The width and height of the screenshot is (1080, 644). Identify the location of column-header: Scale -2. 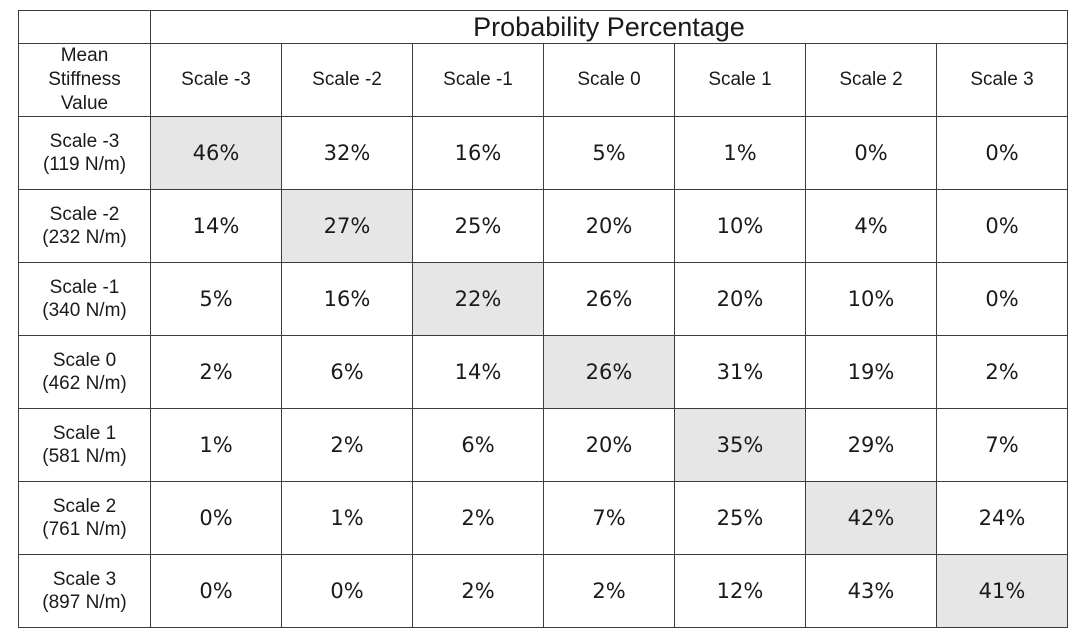
(347, 80).